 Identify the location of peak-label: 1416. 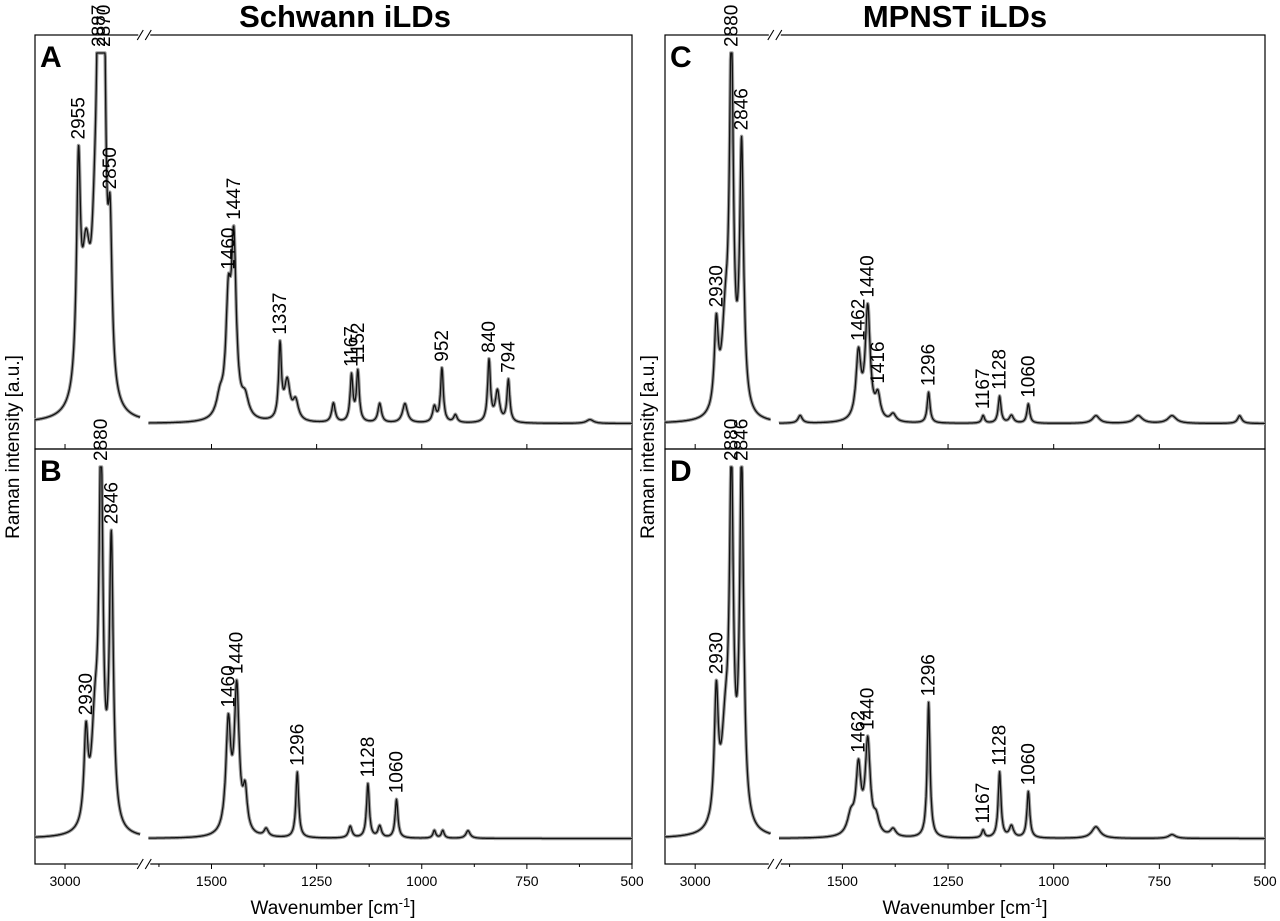
(878, 362).